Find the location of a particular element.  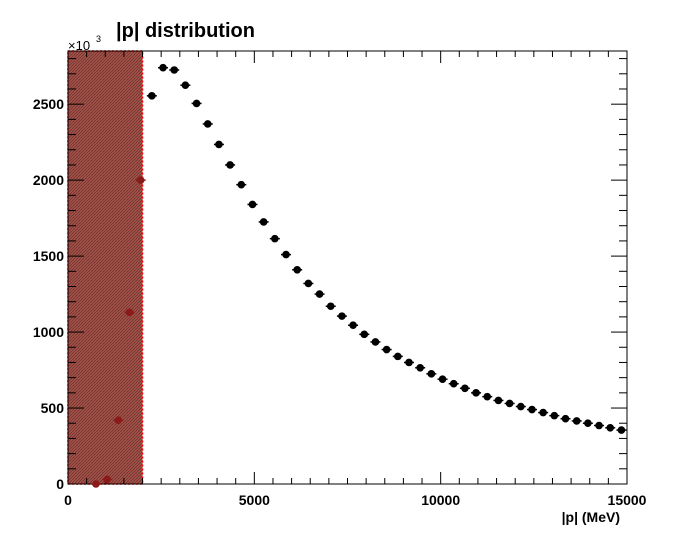

chart-title: |p| distribution is located at coordinates (185, 31).